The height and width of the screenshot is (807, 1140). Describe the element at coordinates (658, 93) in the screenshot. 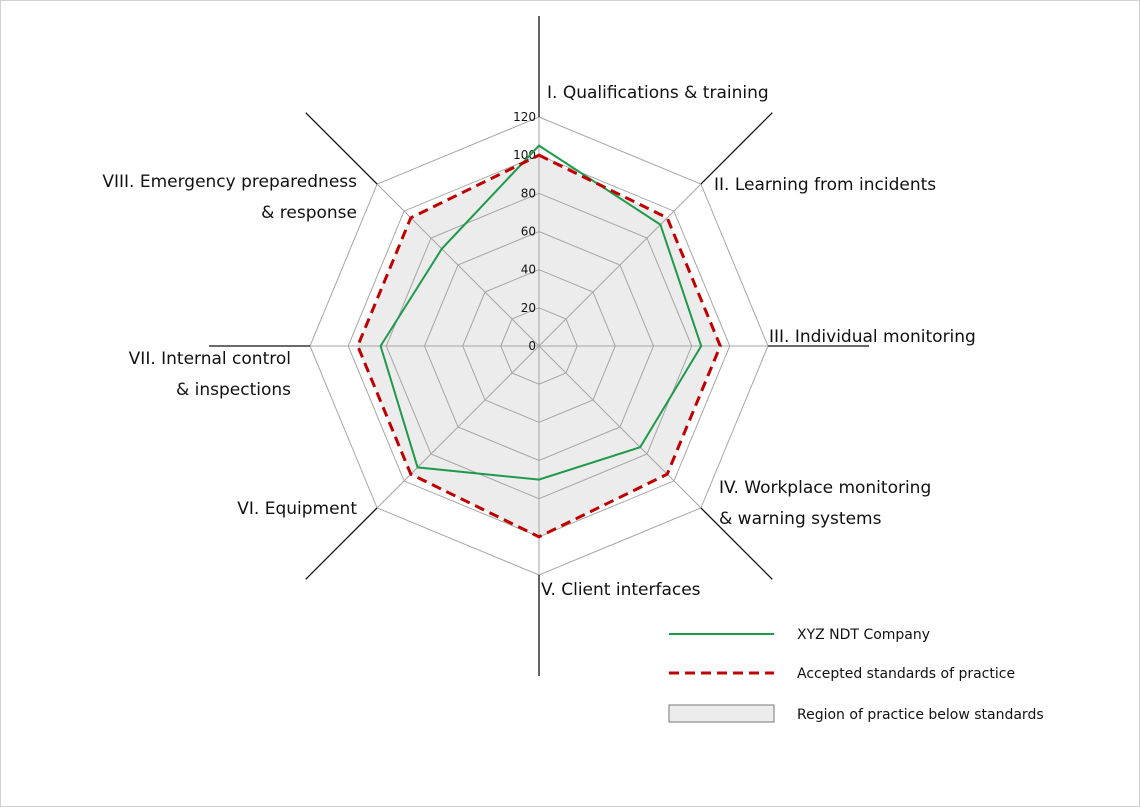

I see `category-label-1: I. Qualifications & training` at that location.